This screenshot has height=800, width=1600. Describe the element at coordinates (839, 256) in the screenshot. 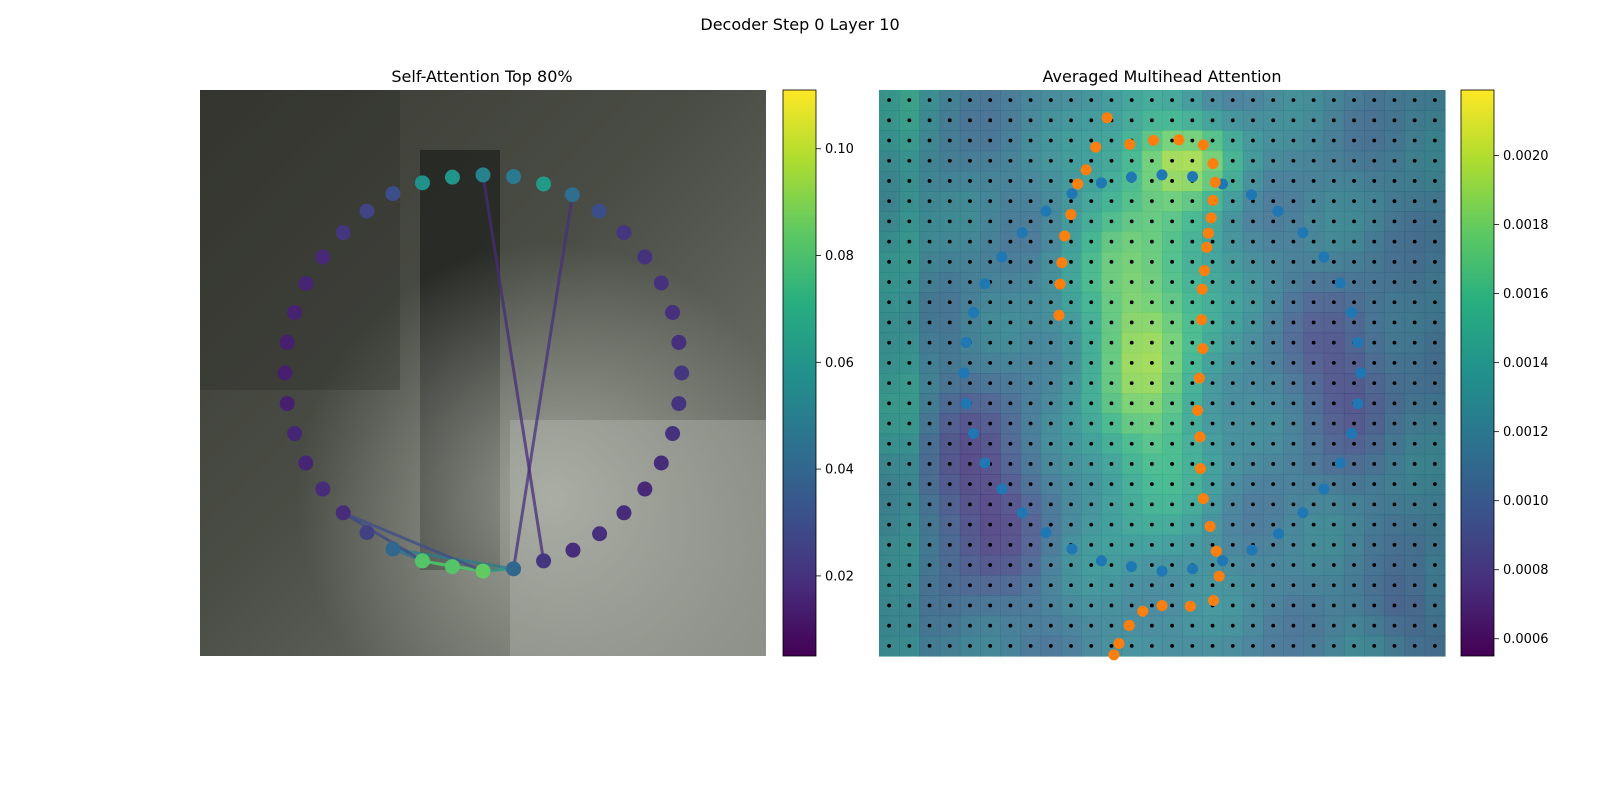

I see `colorbar-tick-label: 0.08` at that location.